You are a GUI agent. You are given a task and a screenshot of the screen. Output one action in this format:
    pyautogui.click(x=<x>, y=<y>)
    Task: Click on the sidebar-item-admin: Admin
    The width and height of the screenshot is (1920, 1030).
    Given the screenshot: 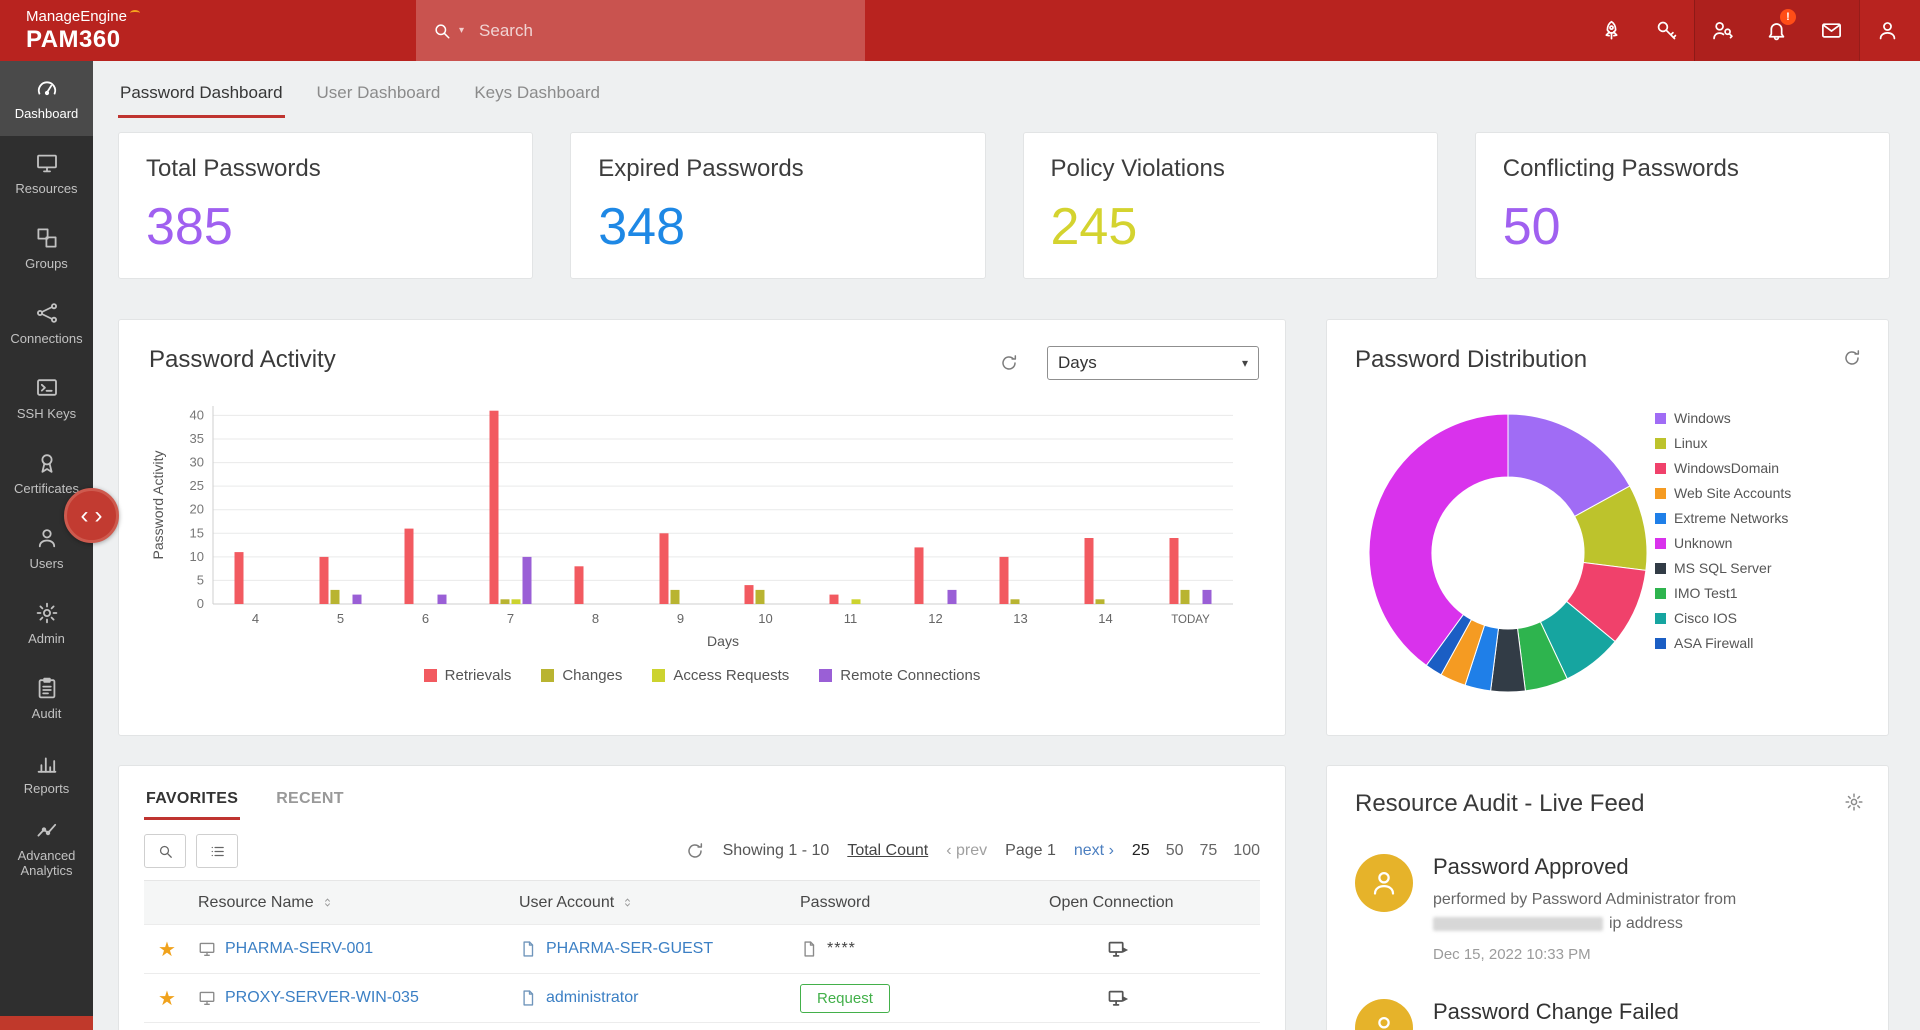 What is the action you would take?
    pyautogui.click(x=46, y=623)
    